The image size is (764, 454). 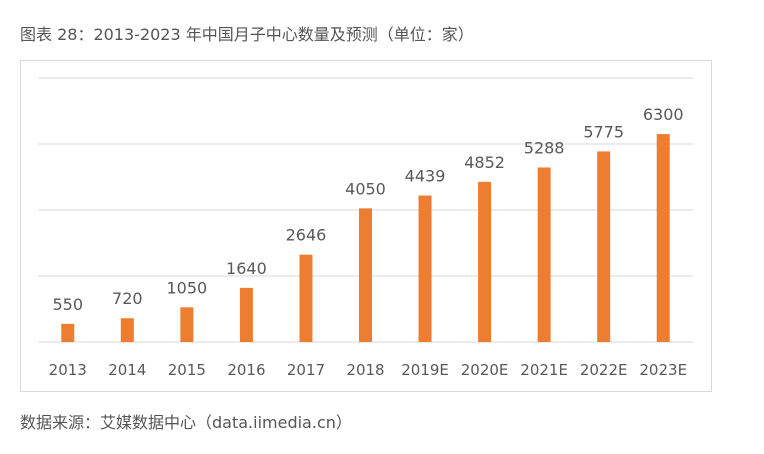 What do you see at coordinates (127, 298) in the screenshot?
I see `data-label: 720` at bounding box center [127, 298].